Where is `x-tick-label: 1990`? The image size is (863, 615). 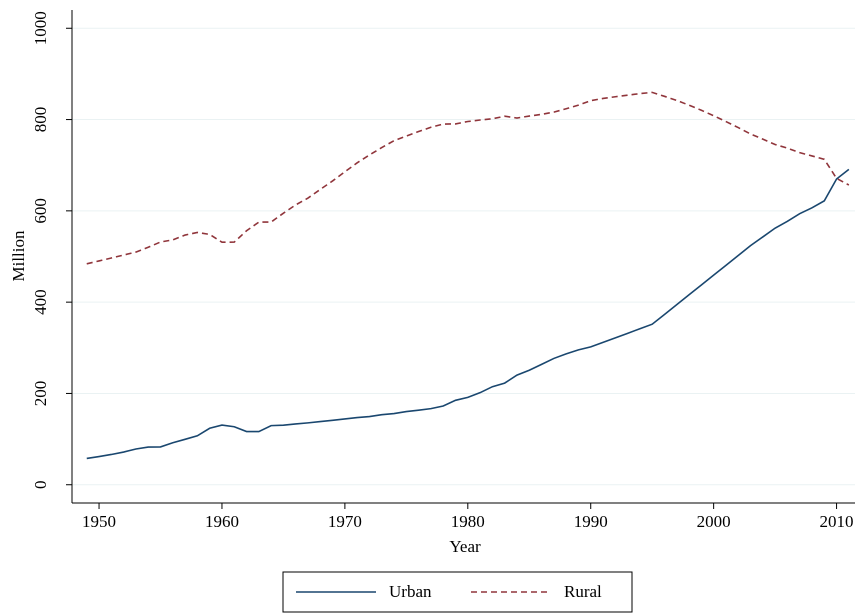 x-tick-label: 1990 is located at coordinates (591, 521).